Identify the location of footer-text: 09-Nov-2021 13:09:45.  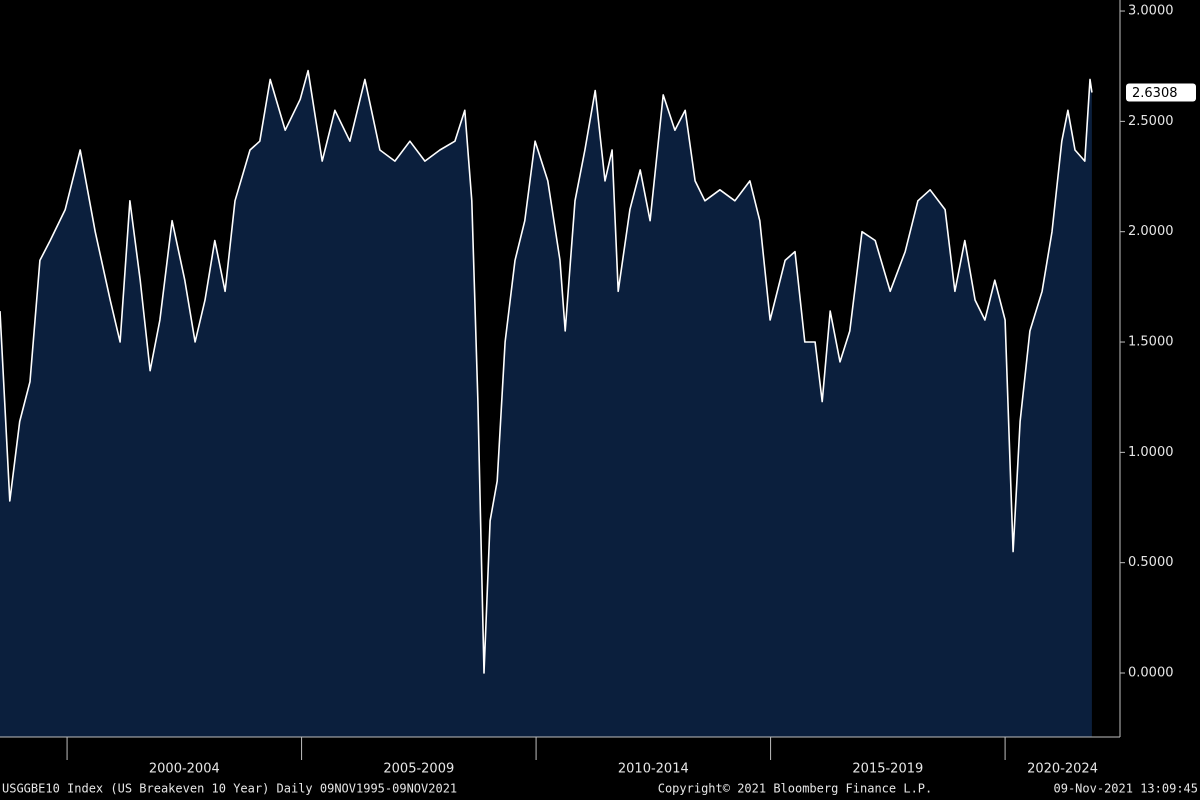
(1126, 789).